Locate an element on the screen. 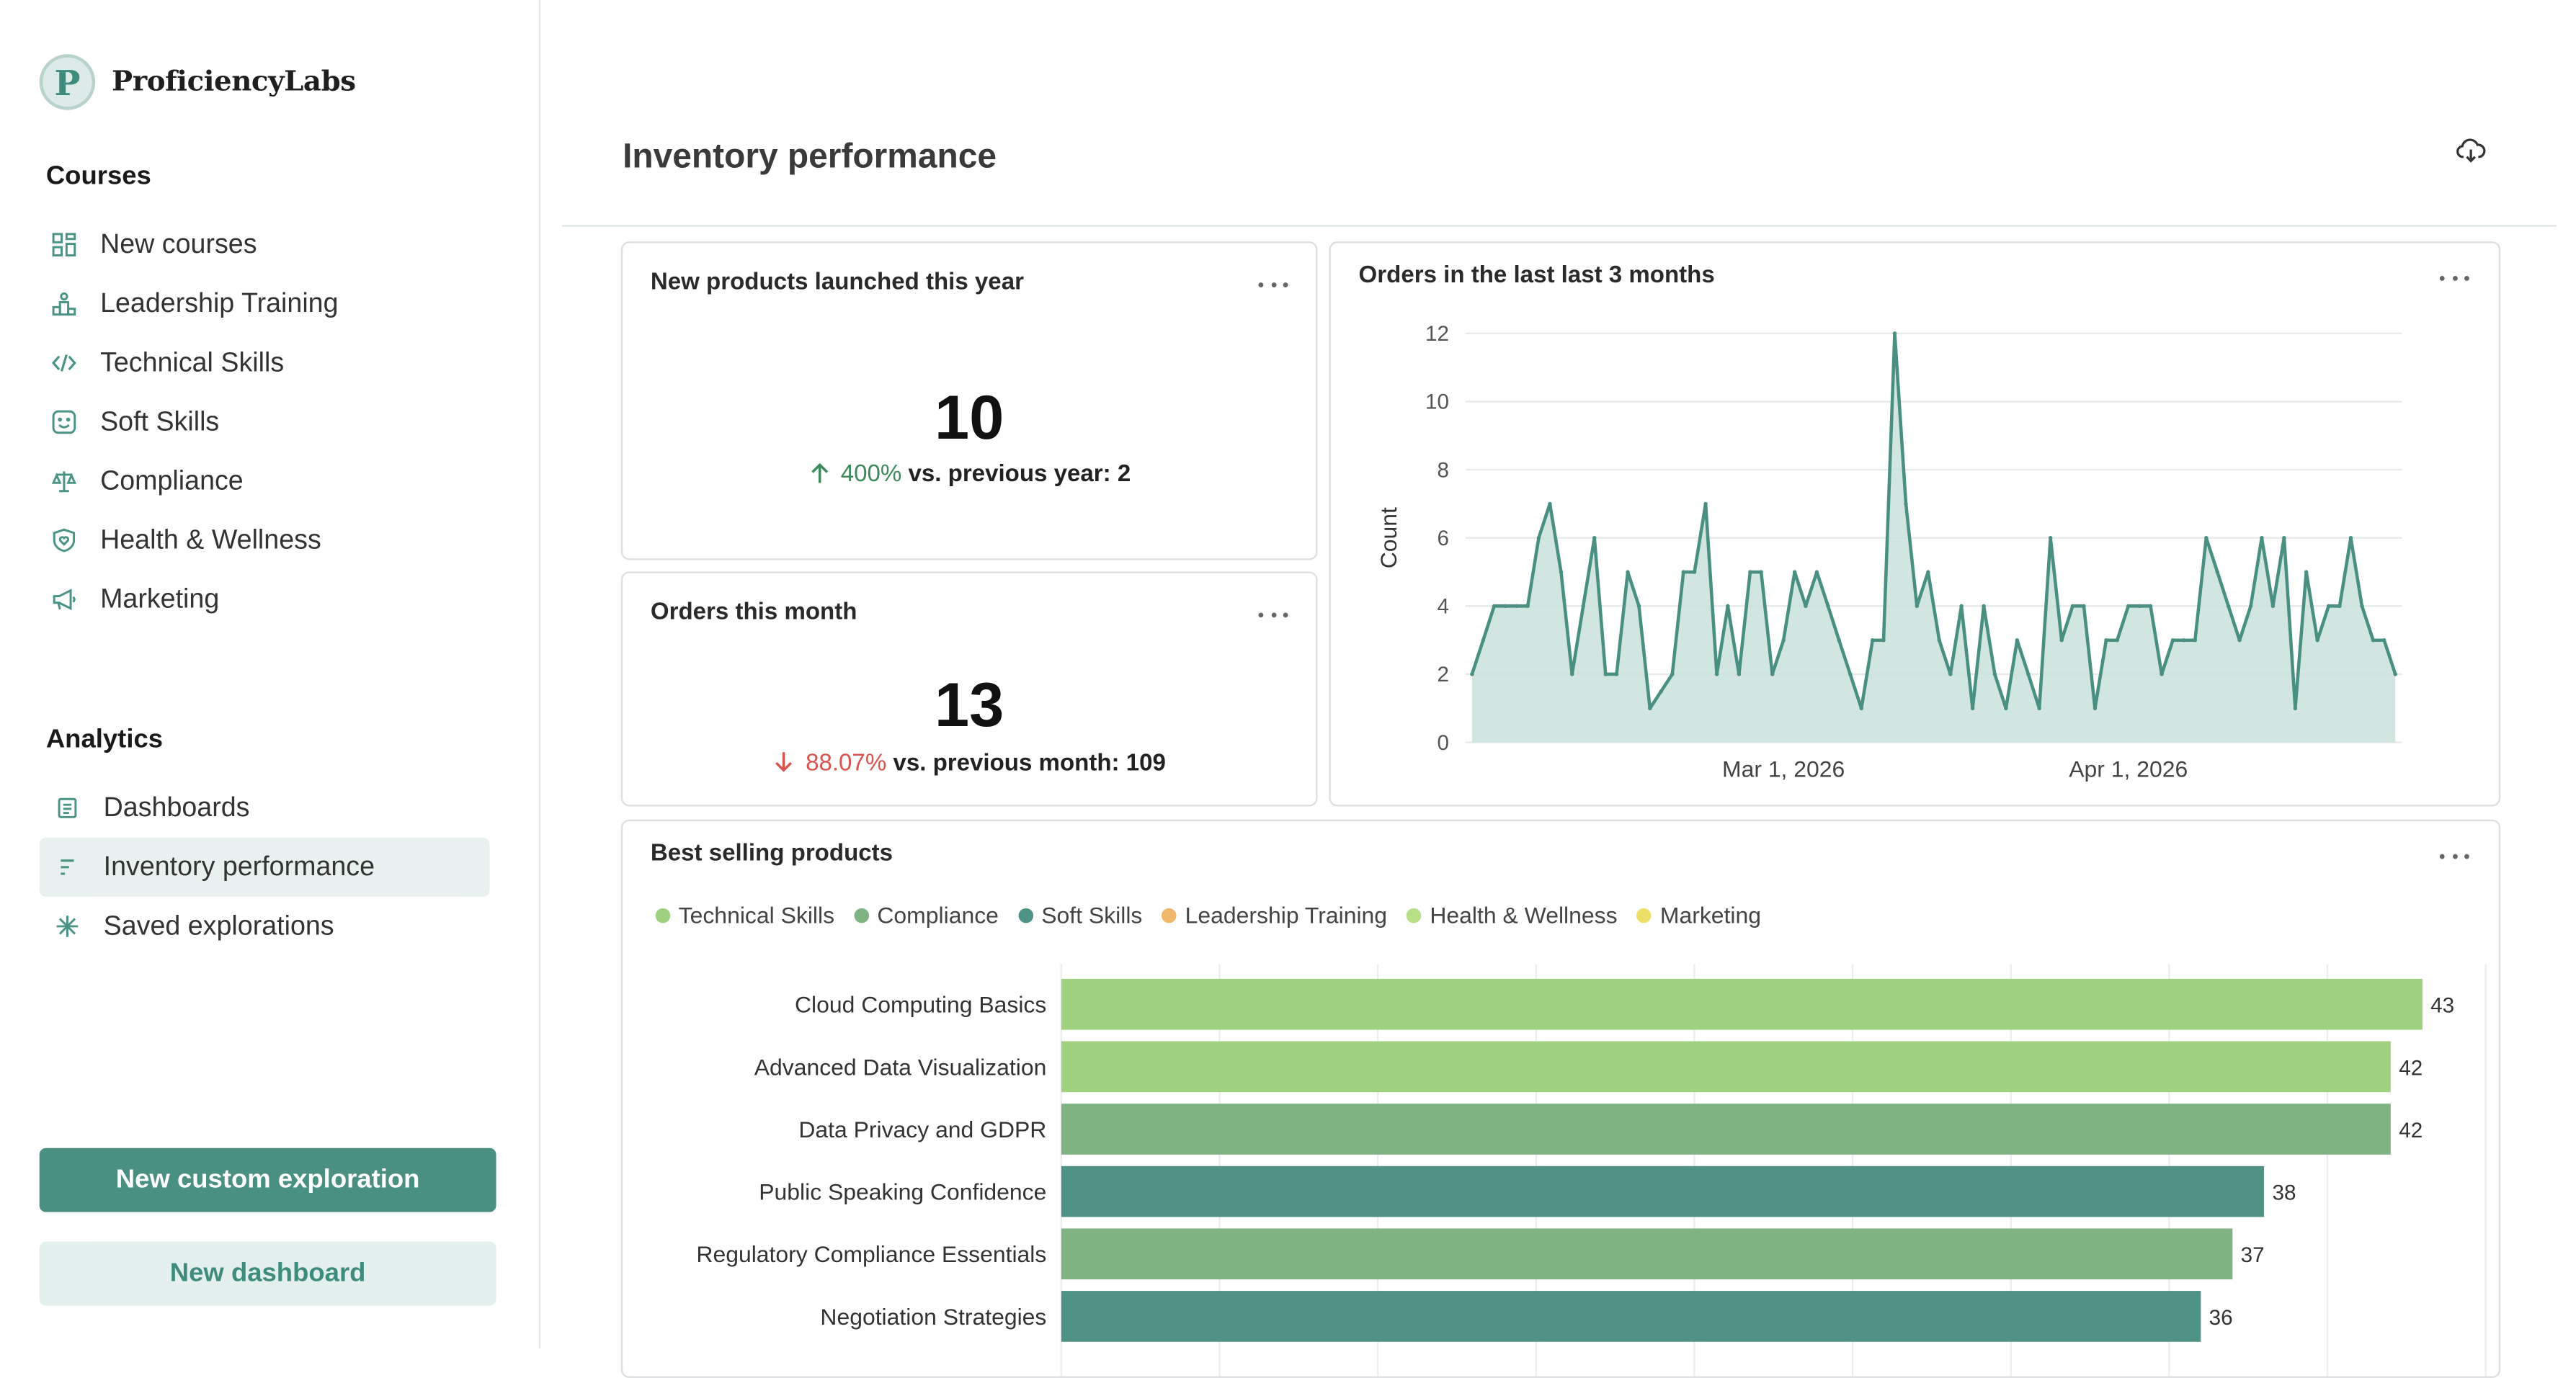 This screenshot has height=1378, width=2576. category-label: Advanced Data Visualization is located at coordinates (900, 1067).